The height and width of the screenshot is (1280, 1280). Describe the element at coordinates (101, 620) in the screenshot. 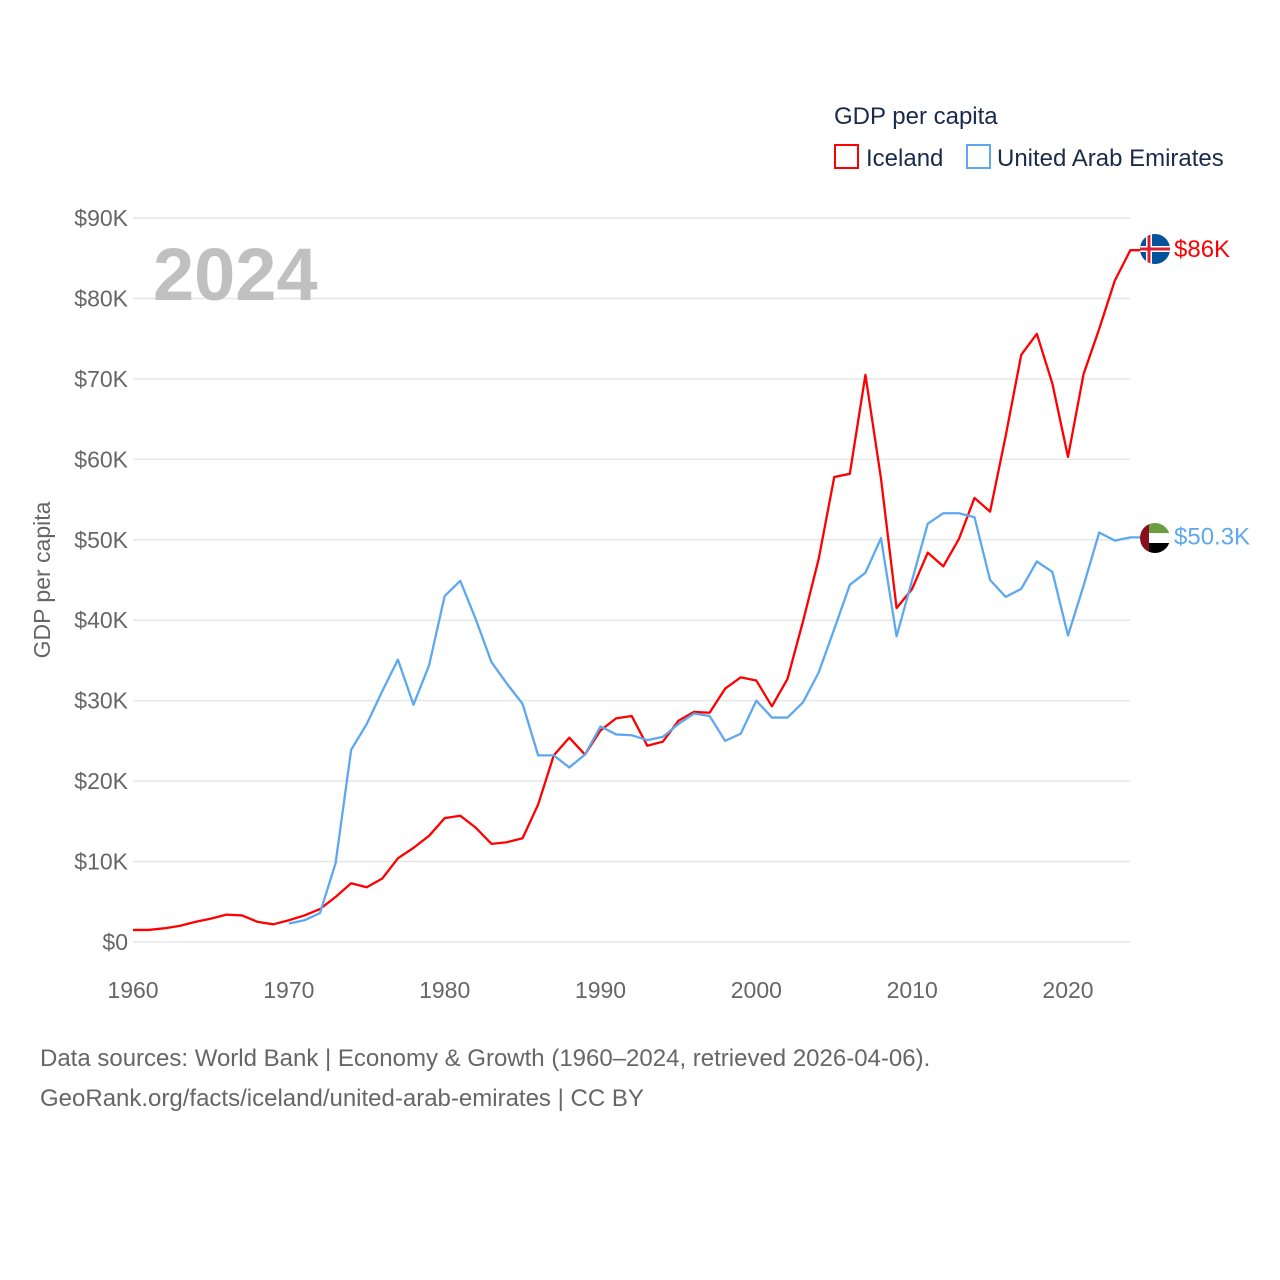

I see `y-tick-label: $40K` at that location.